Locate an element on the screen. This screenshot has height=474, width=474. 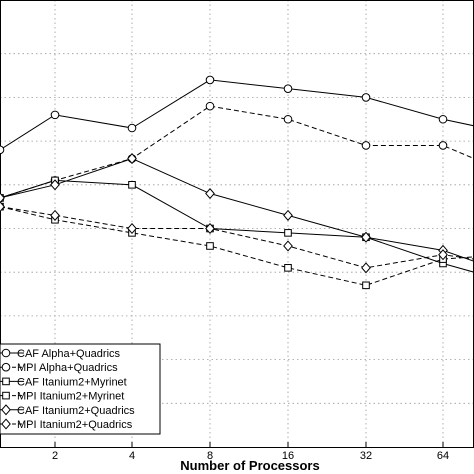
legend-label: MPI Alpha+Quadrics is located at coordinates (67, 368).